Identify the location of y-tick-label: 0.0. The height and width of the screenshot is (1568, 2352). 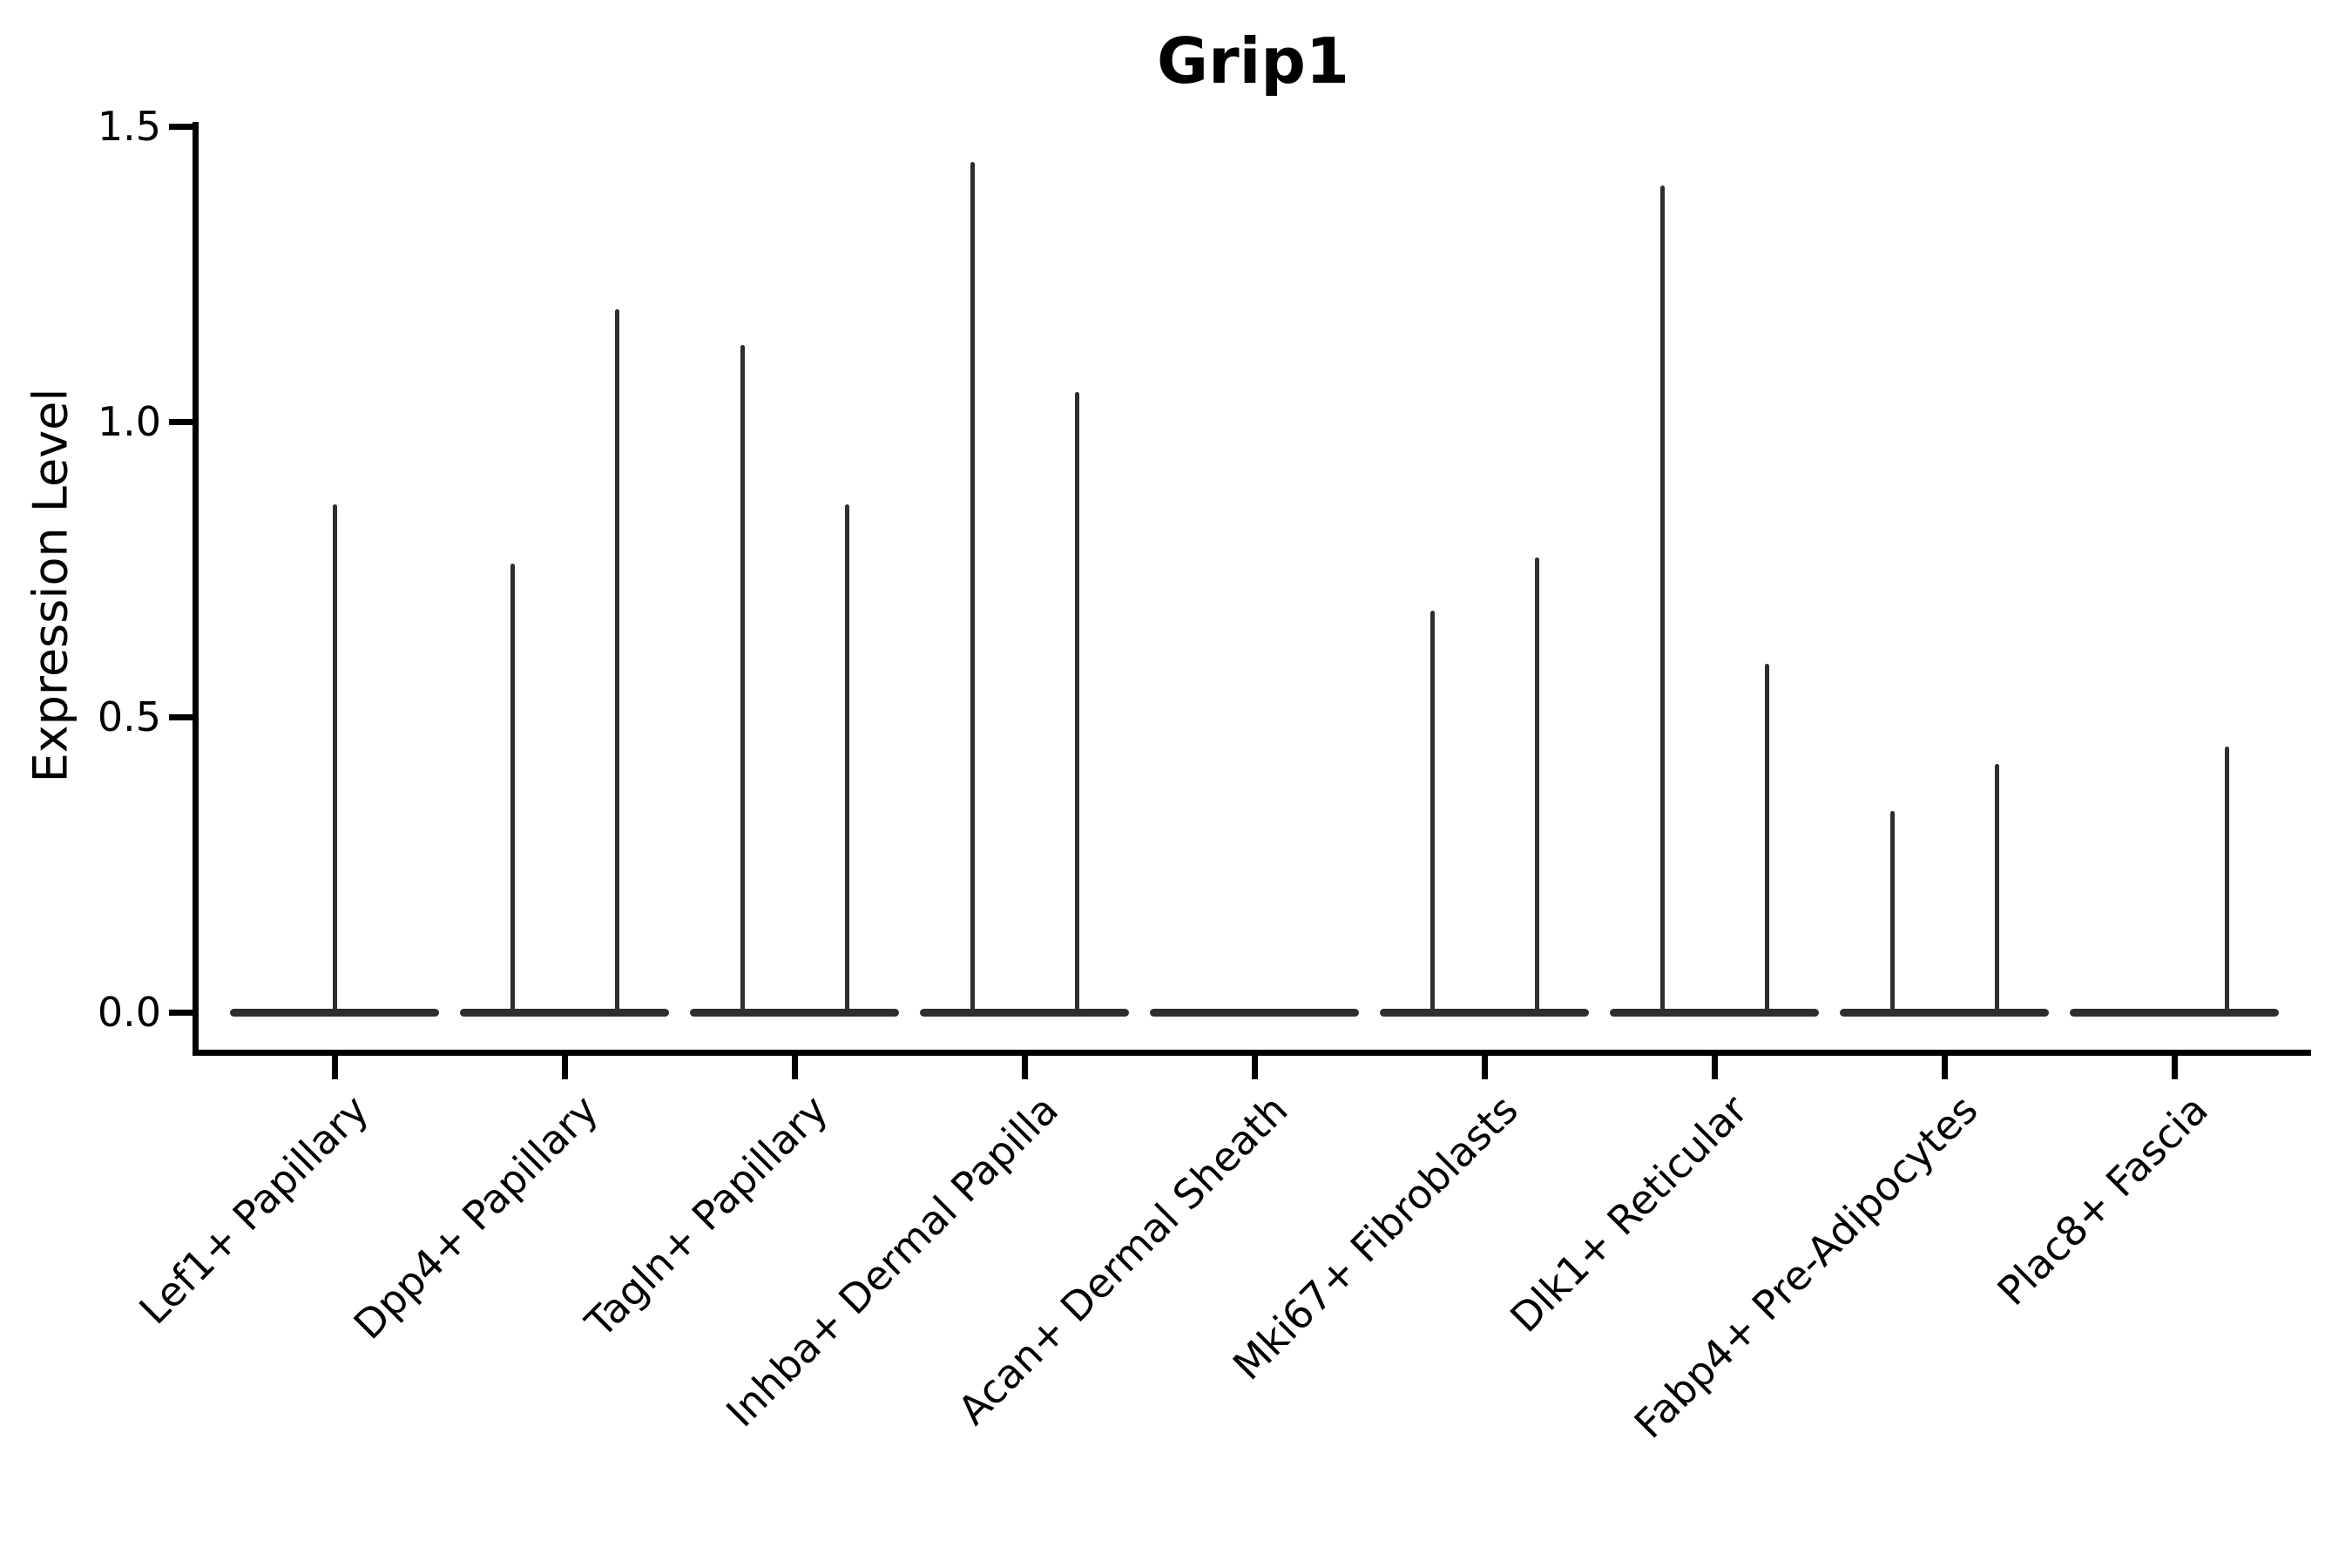
(129, 1013).